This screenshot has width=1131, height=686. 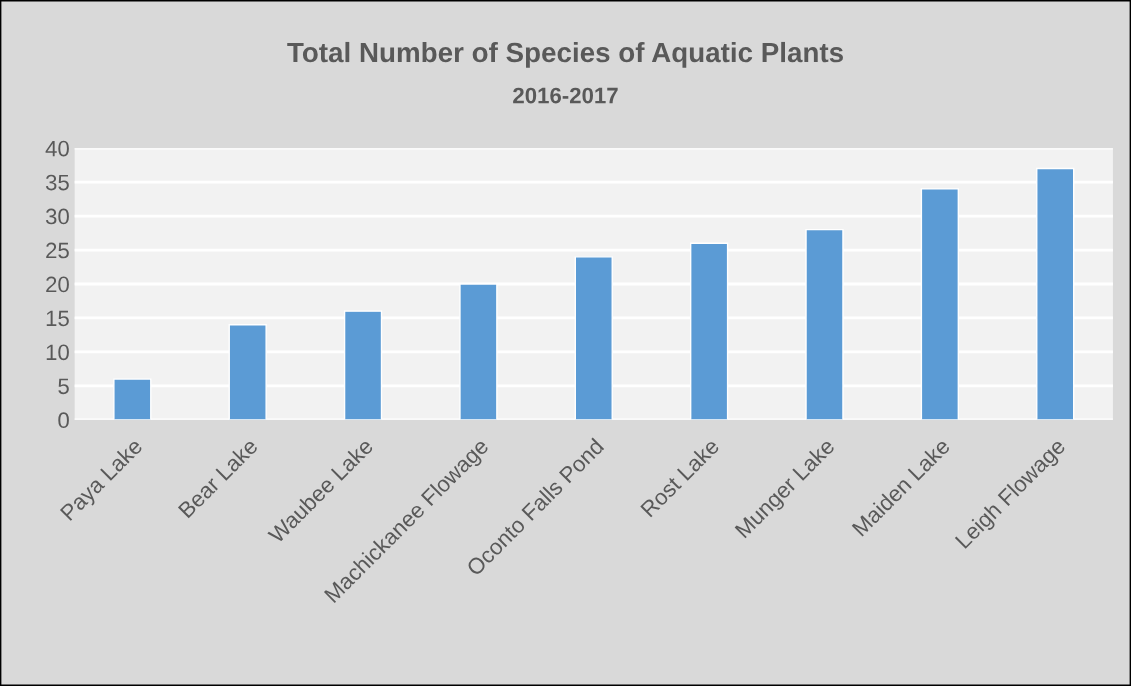 I want to click on chart-title: Total Number of Species of Aquatic Plants, so click(x=565, y=54).